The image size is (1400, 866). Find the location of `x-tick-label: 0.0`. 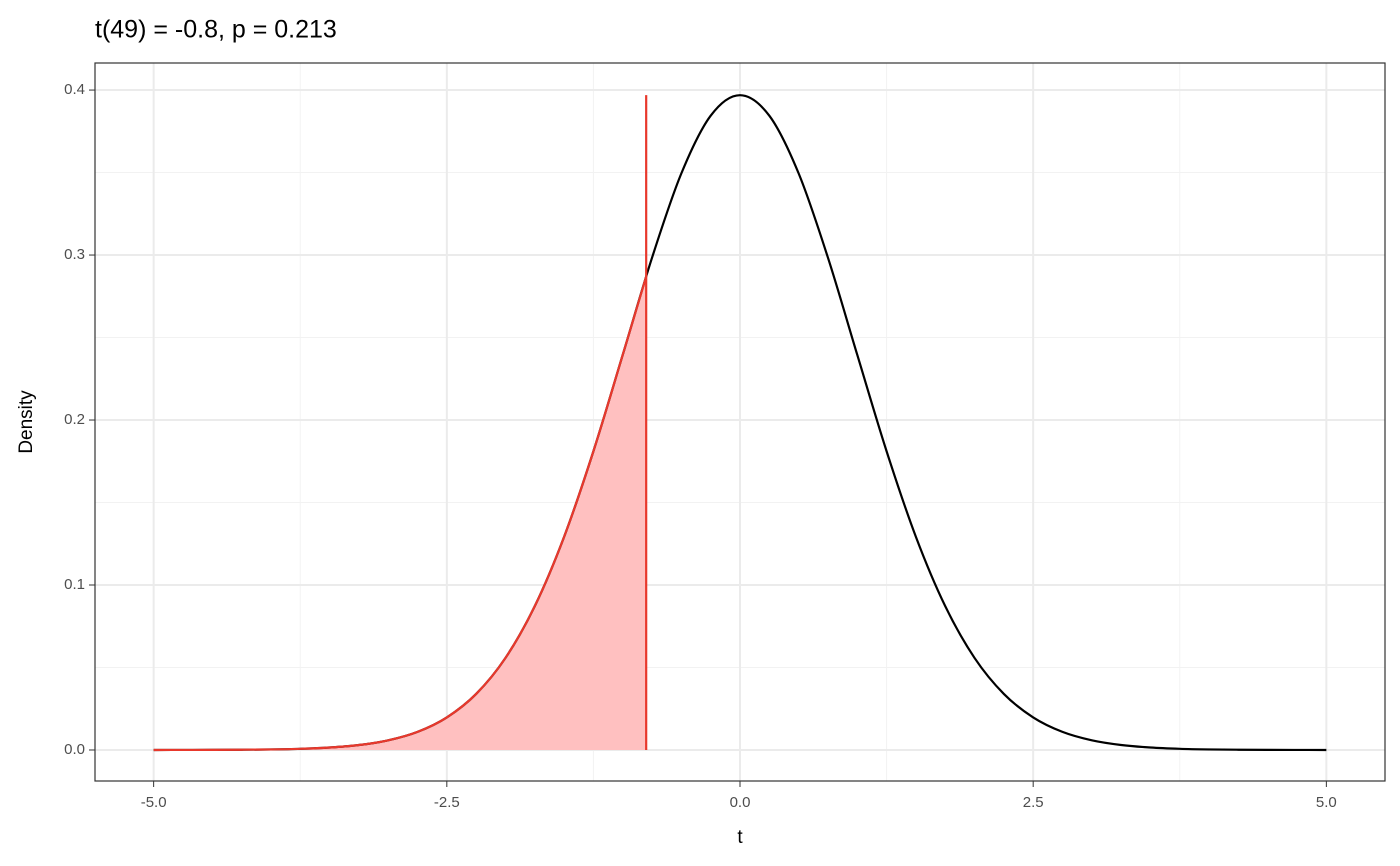

x-tick-label: 0.0 is located at coordinates (740, 802).